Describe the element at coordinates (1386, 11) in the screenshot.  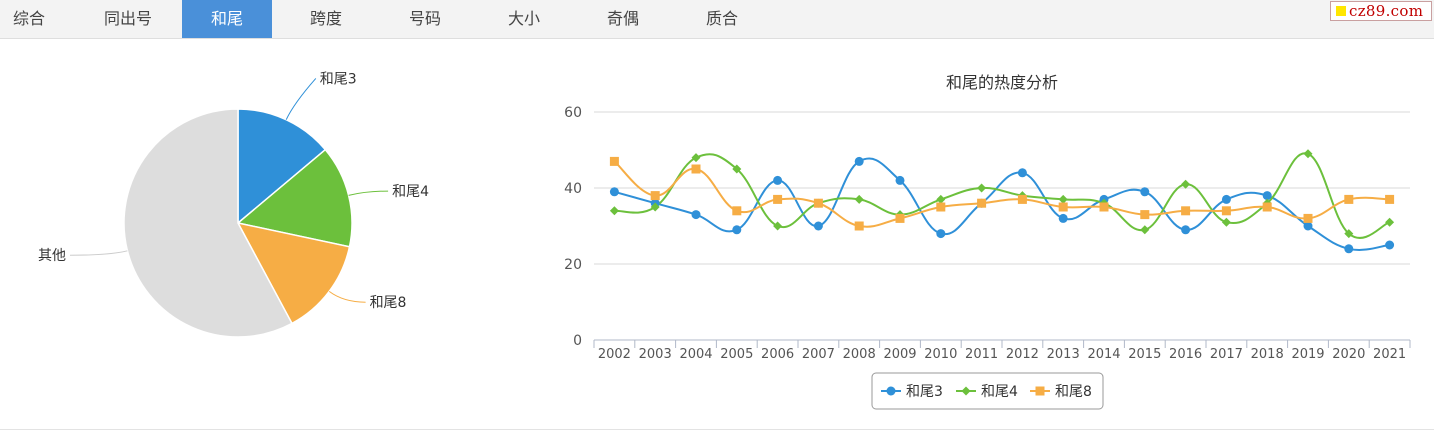
I see `logo-text: cz89.com` at that location.